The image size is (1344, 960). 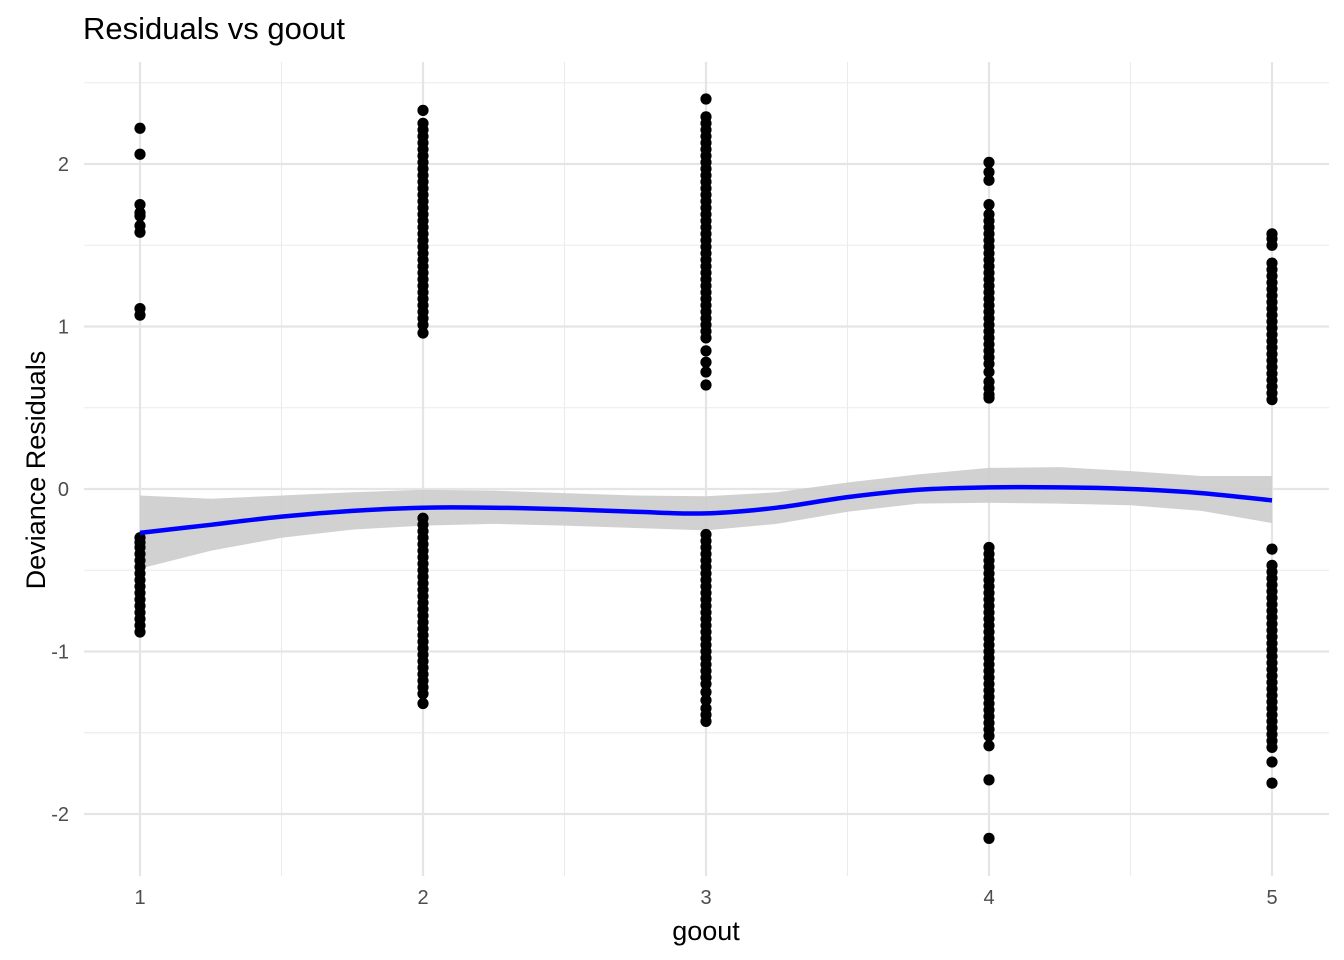 I want to click on y-axis-title: Deviance Residuals, so click(x=36, y=470).